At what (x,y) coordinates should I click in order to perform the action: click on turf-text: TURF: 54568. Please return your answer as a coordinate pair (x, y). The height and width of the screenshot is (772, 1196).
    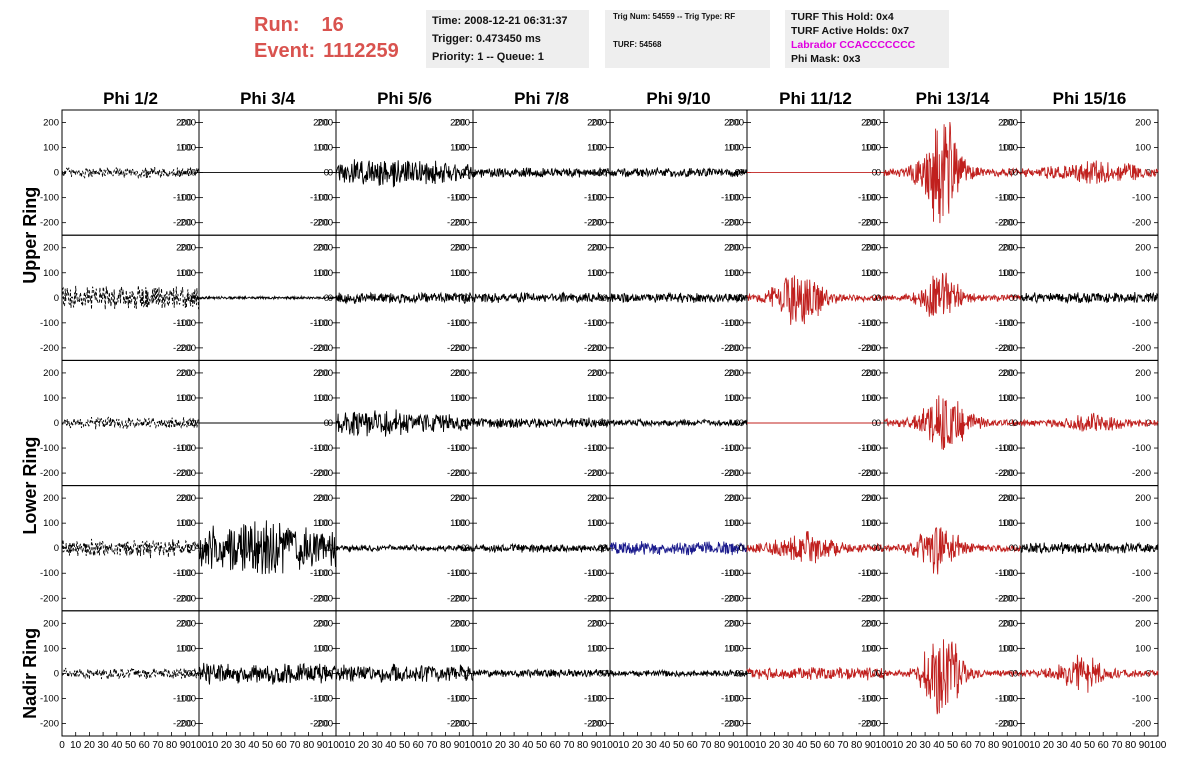
    Looking at the image, I should click on (637, 44).